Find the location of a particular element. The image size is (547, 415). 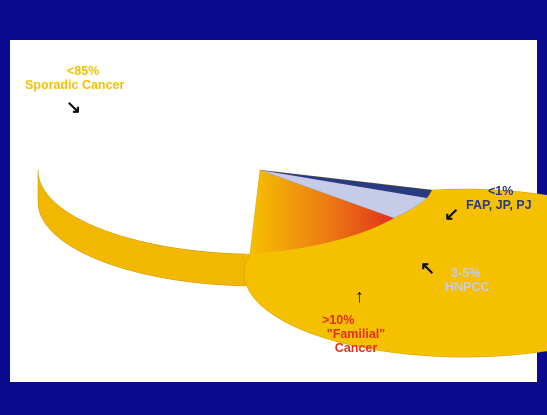

arrow-familial-icon: ↑ is located at coordinates (359, 296).